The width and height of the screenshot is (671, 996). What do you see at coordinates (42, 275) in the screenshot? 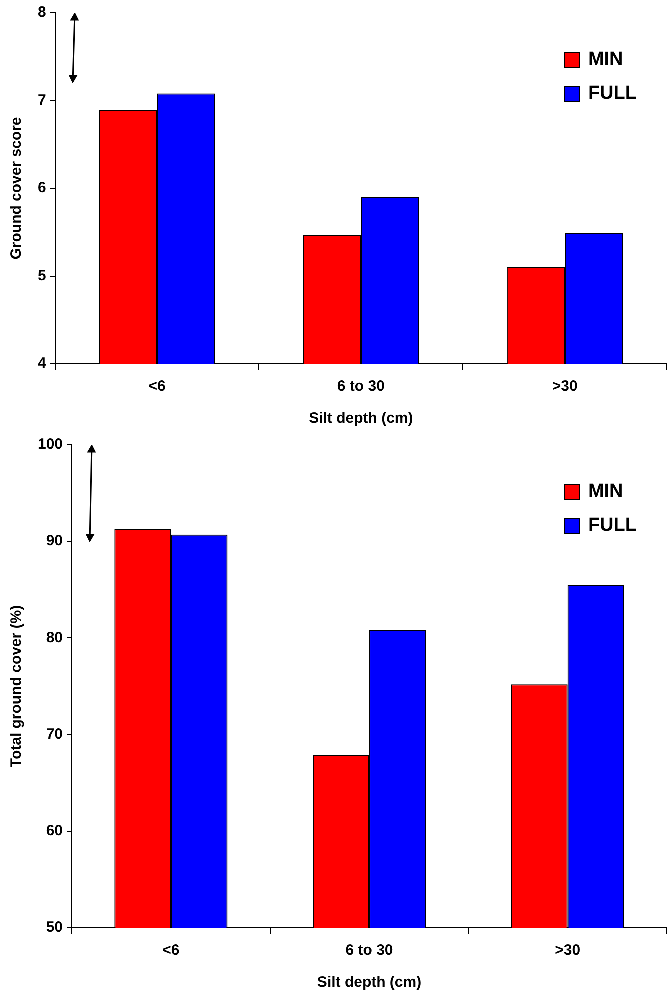
I see `y-tick-label: 5` at bounding box center [42, 275].